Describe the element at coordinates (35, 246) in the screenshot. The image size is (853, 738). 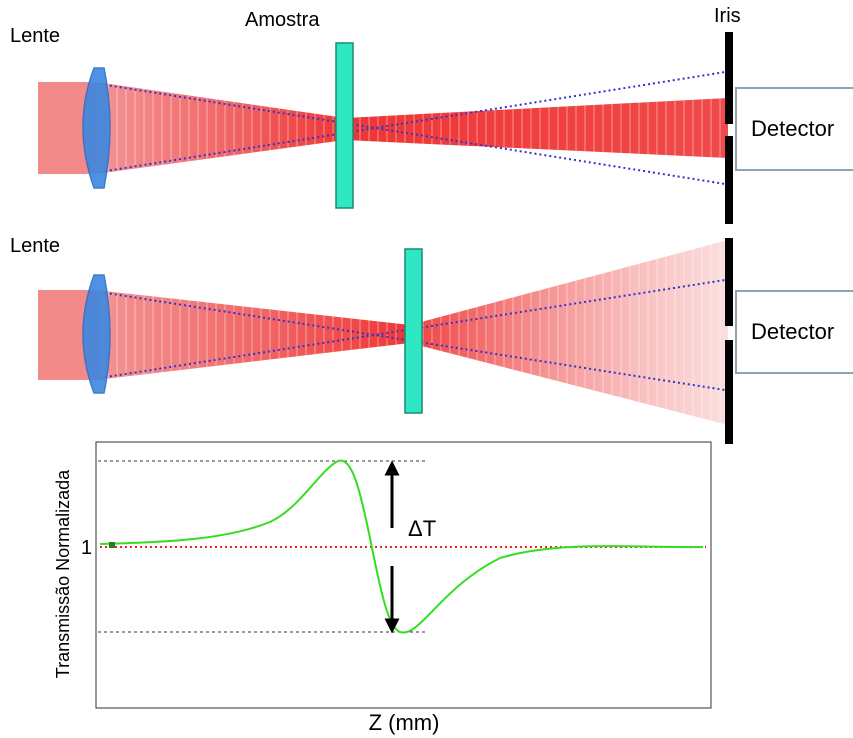
I see `lens-label-bottom: Lente` at that location.